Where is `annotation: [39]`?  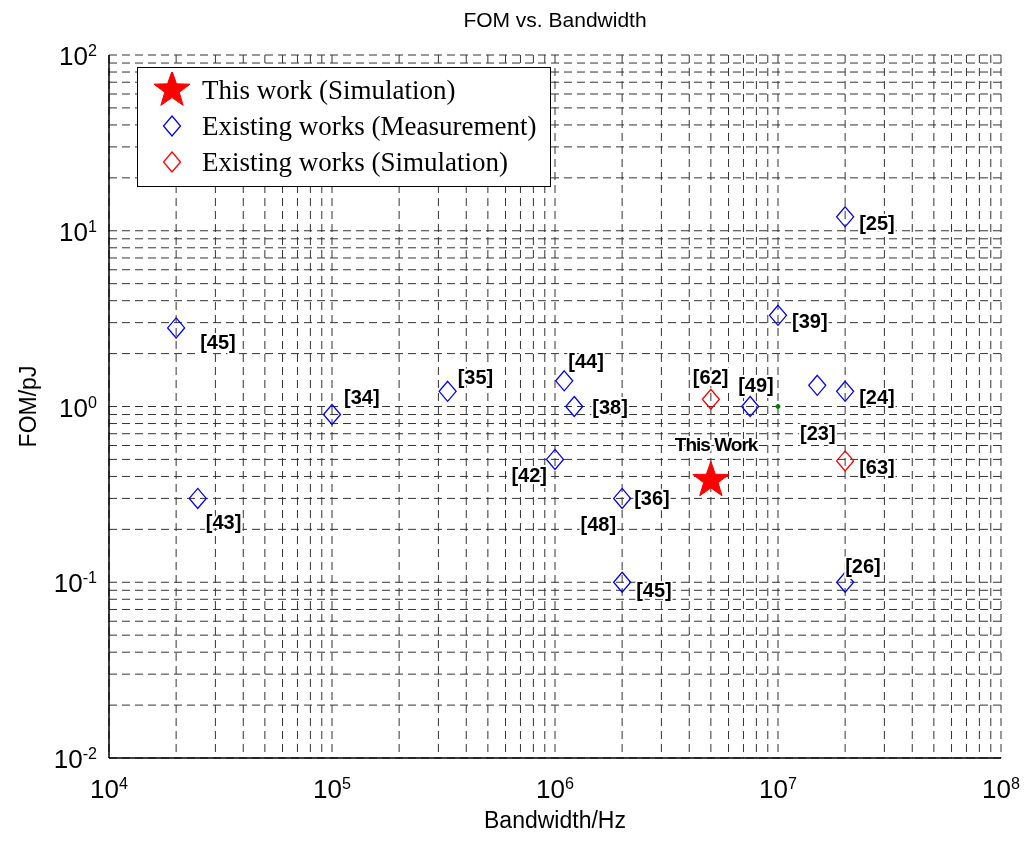 annotation: [39] is located at coordinates (810, 321).